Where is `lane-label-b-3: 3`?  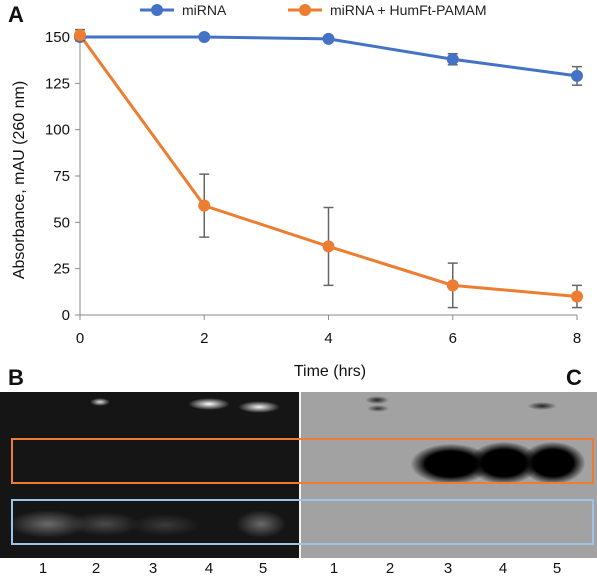 lane-label-b-3: 3 is located at coordinates (153, 568).